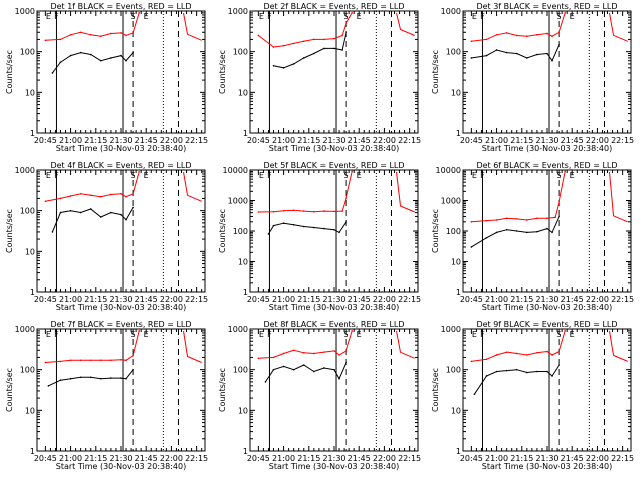  What do you see at coordinates (121, 307) in the screenshot?
I see `x-axis-label: Start Time (30-Nov-03 20:38:40)` at bounding box center [121, 307].